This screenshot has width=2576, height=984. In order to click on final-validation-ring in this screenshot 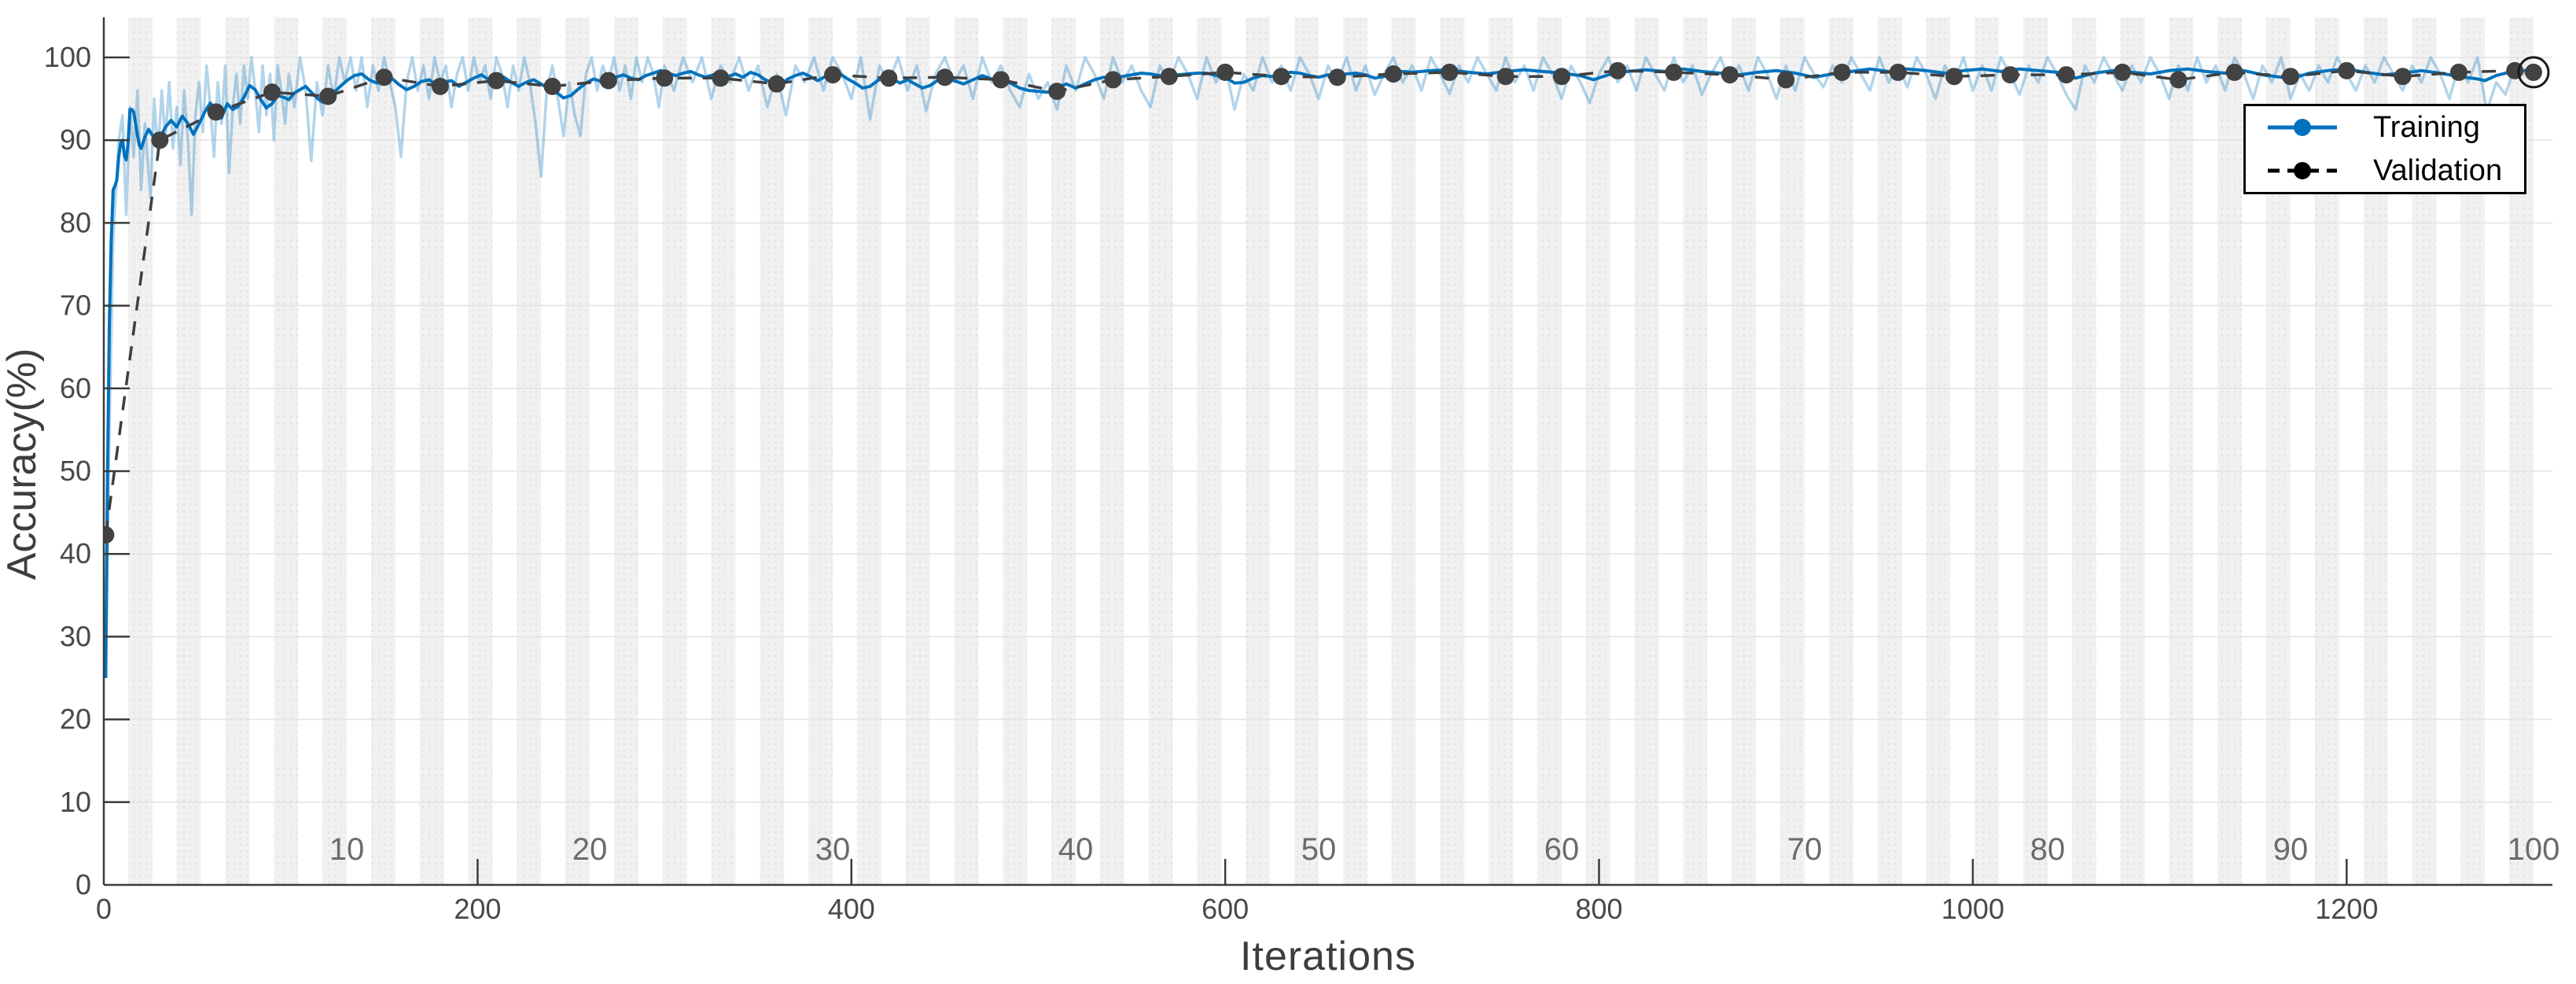, I will do `click(2533, 72)`.